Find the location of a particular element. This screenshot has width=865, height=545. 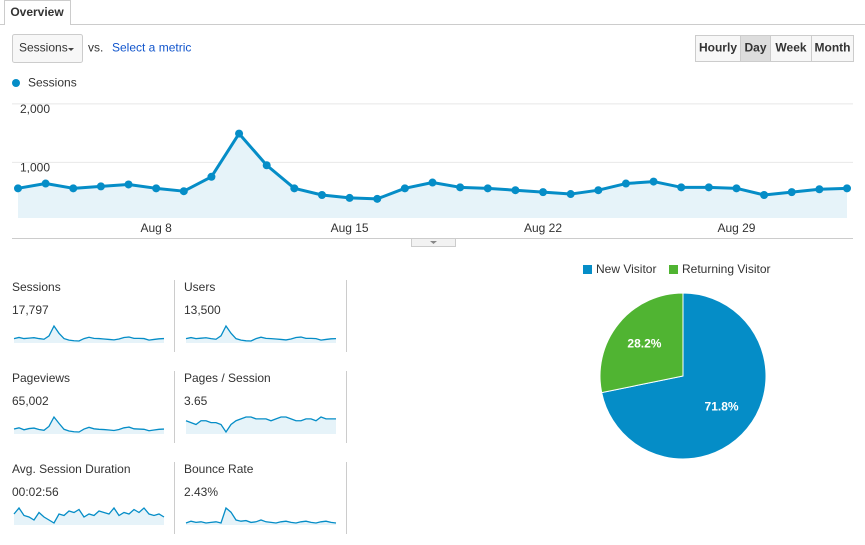

dropdown-arrow is located at coordinates (71, 49).